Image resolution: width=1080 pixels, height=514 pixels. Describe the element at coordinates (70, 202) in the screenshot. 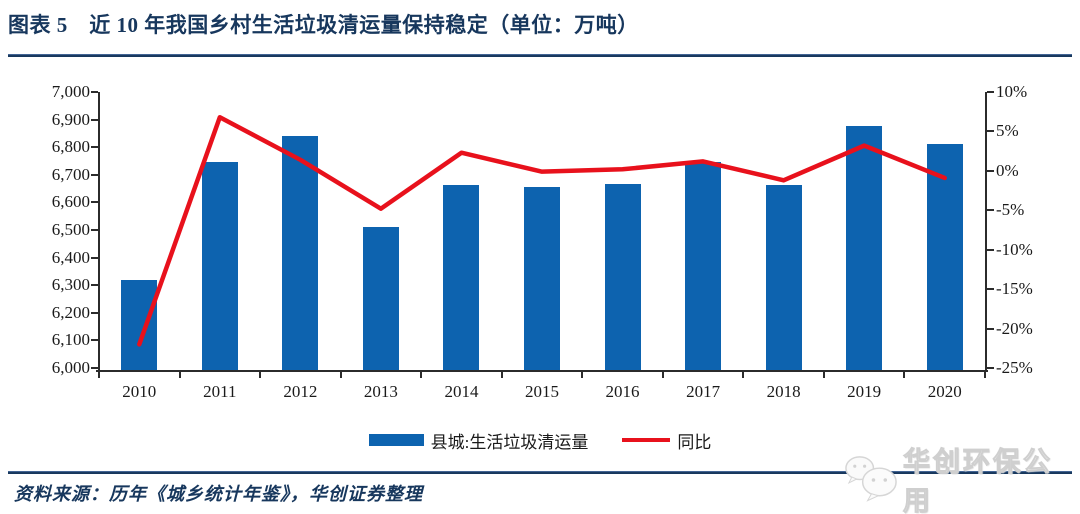

I see `left-axis-tick-label: 6,600` at that location.